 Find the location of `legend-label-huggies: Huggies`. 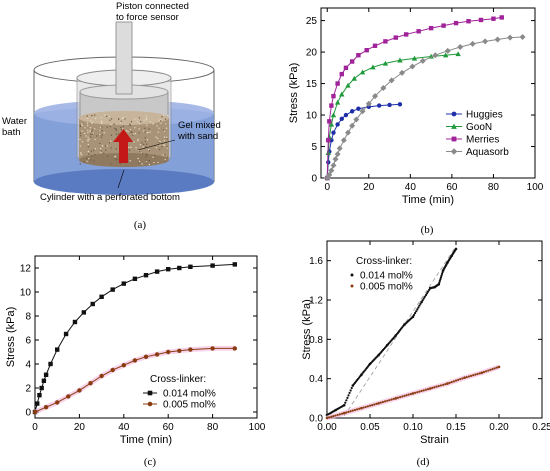

legend-label-huggies: Huggies is located at coordinates (484, 115).